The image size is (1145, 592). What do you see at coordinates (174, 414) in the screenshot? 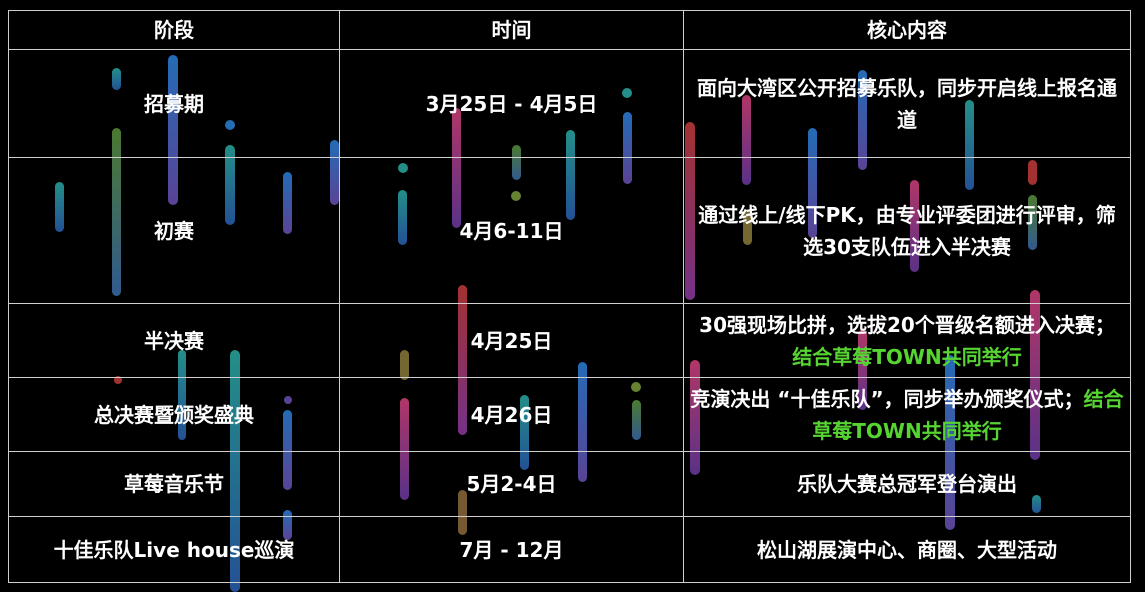
I see `stage-cell: 总决赛暨颁奖盛典` at bounding box center [174, 414].